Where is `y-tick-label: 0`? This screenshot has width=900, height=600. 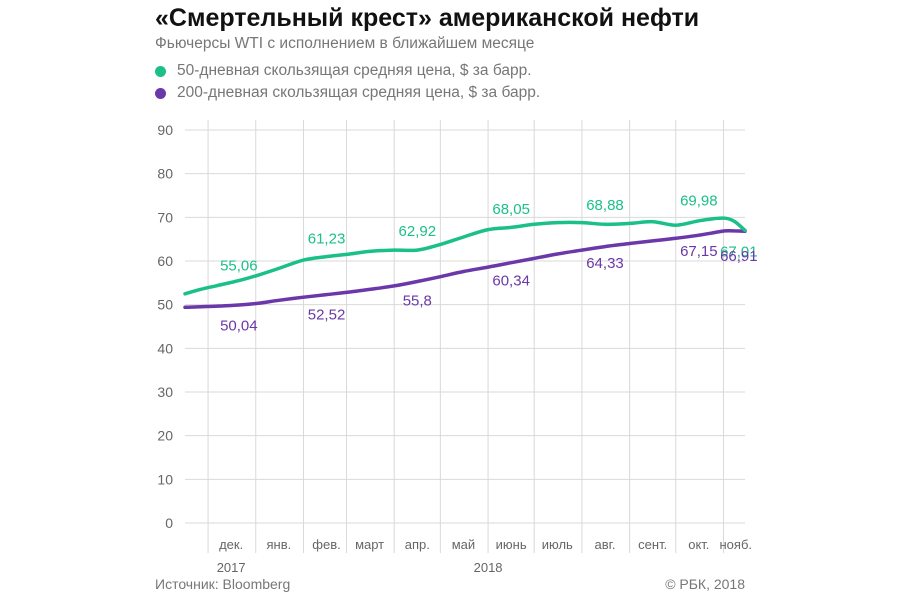 y-tick-label: 0 is located at coordinates (169, 523).